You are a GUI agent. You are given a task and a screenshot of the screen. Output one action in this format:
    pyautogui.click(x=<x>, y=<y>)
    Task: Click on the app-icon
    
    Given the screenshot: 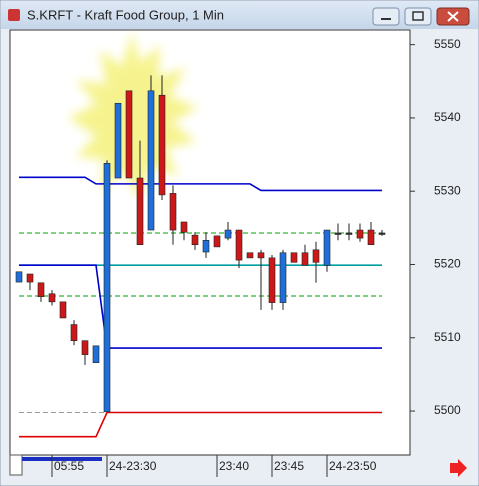 What is the action you would take?
    pyautogui.click(x=14, y=15)
    